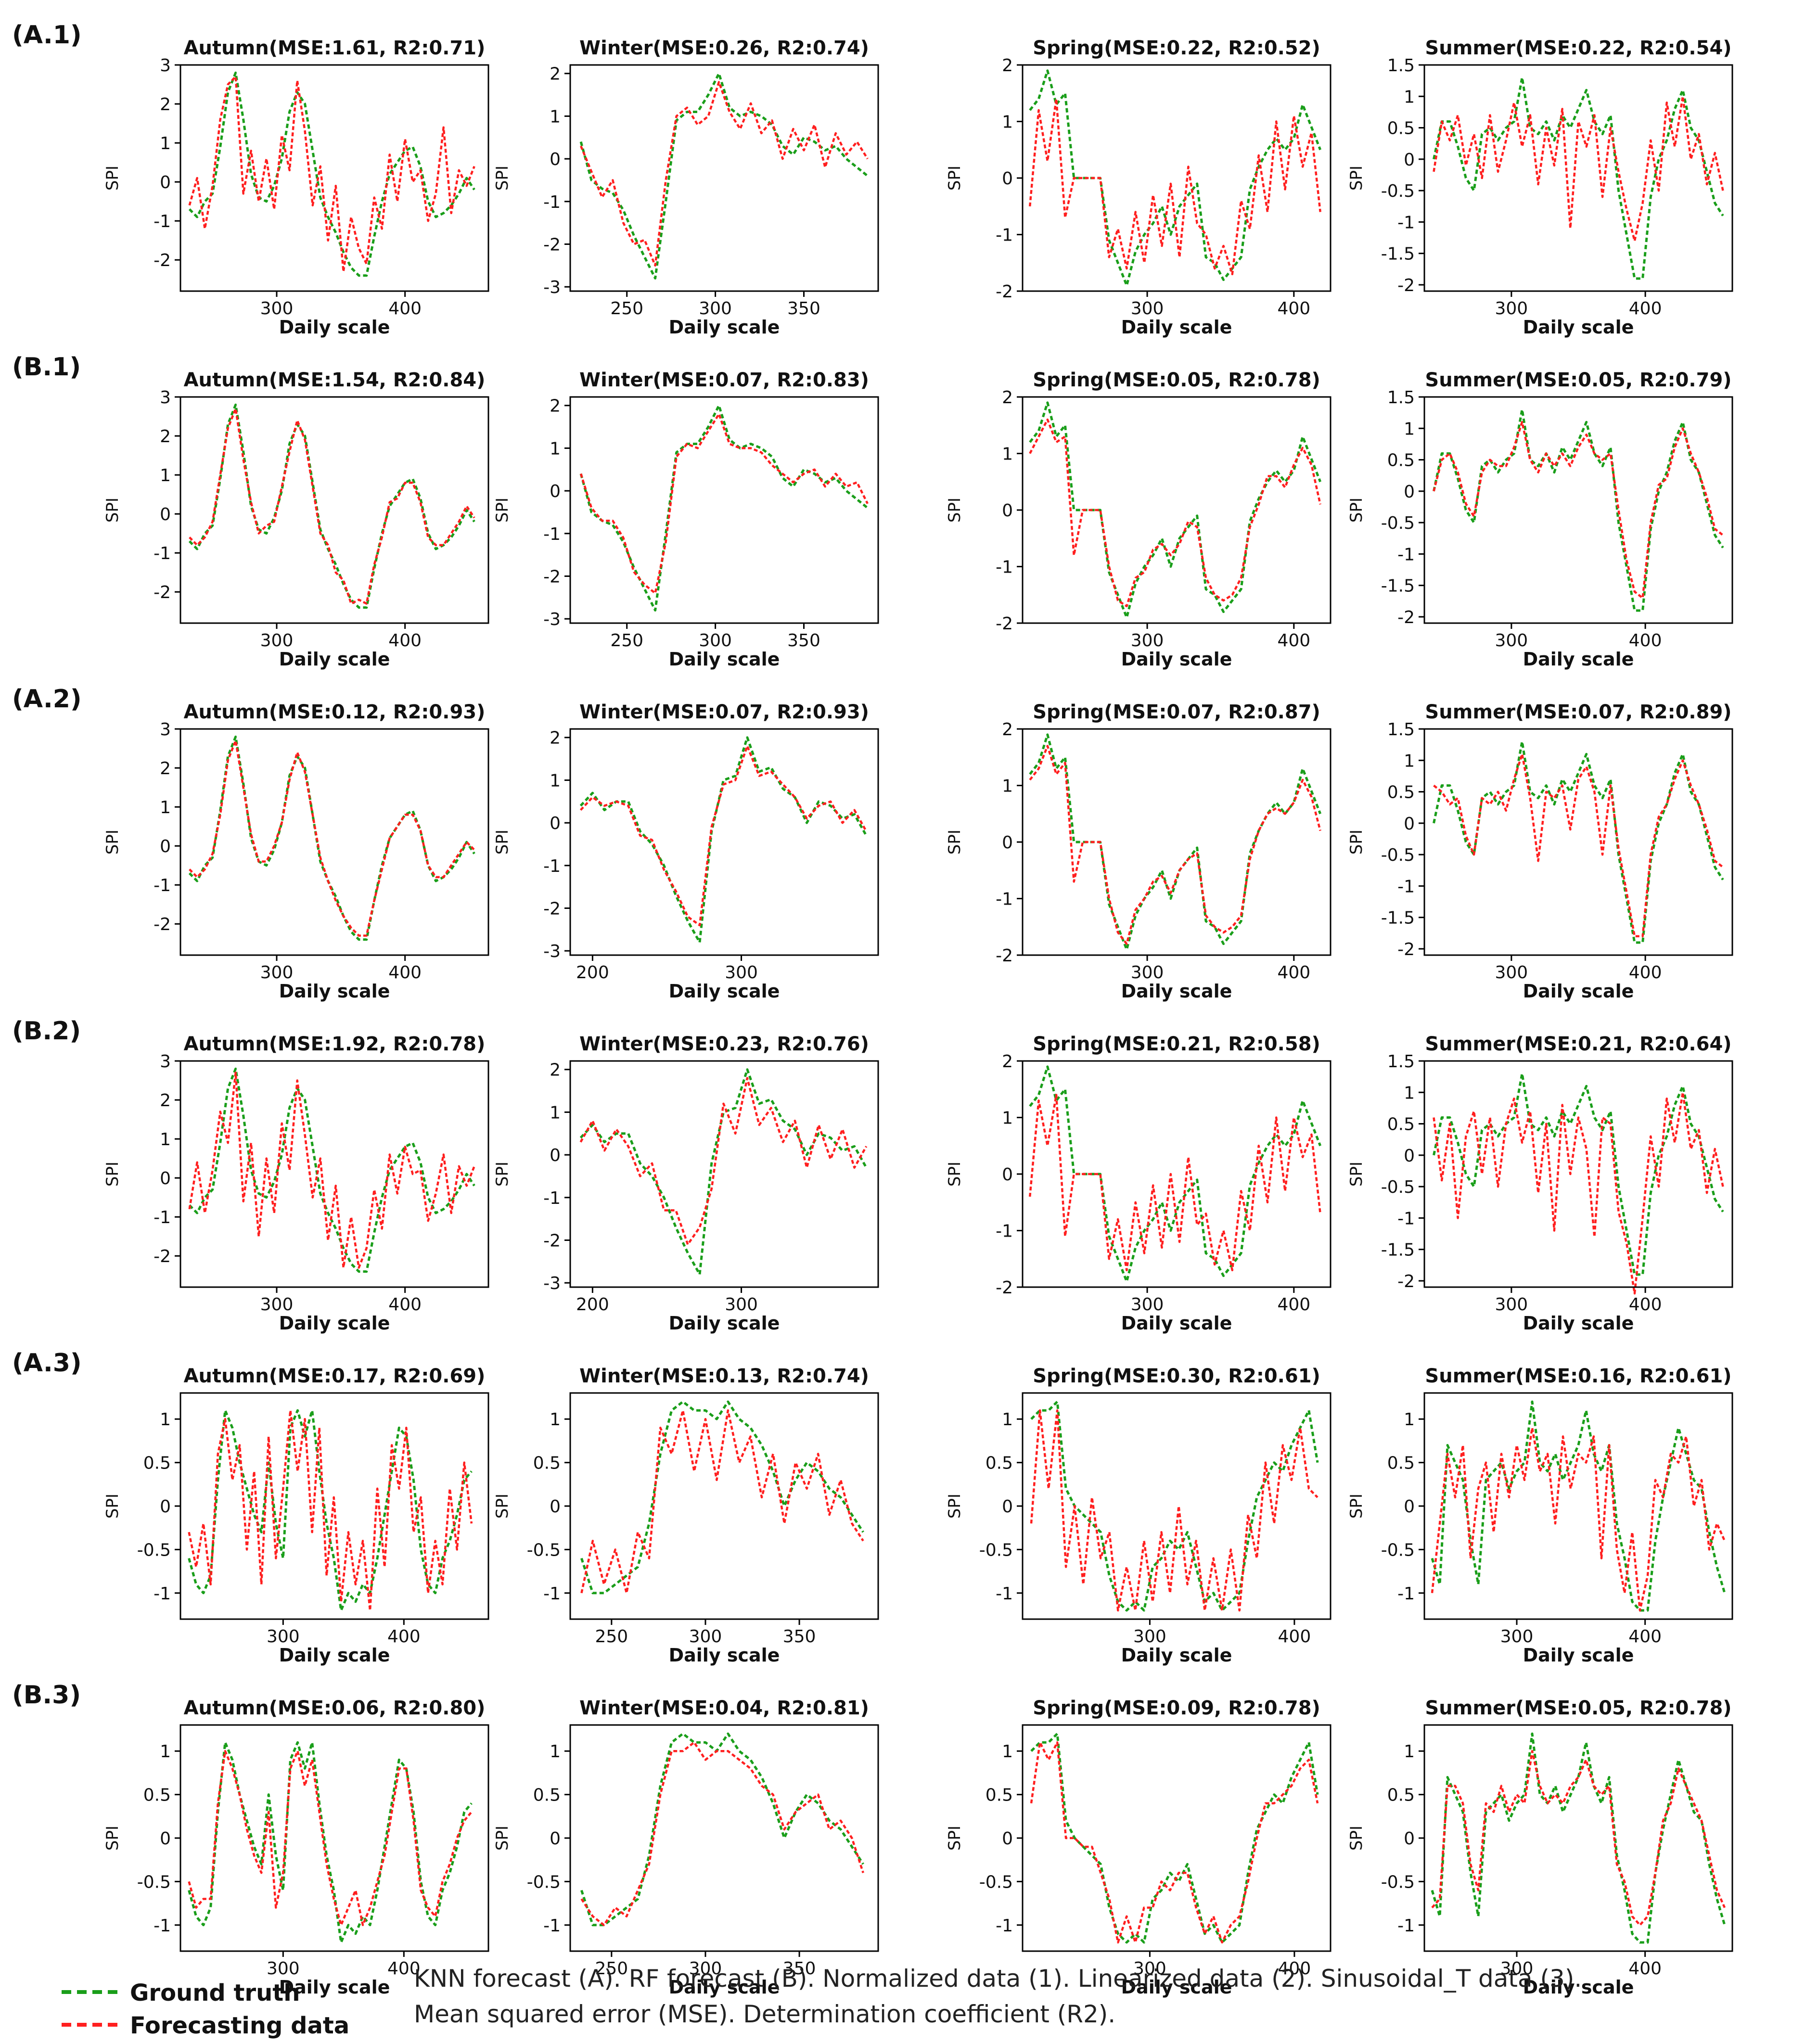 The width and height of the screenshot is (1818, 2044). I want to click on row-label: (A.2), so click(47, 699).